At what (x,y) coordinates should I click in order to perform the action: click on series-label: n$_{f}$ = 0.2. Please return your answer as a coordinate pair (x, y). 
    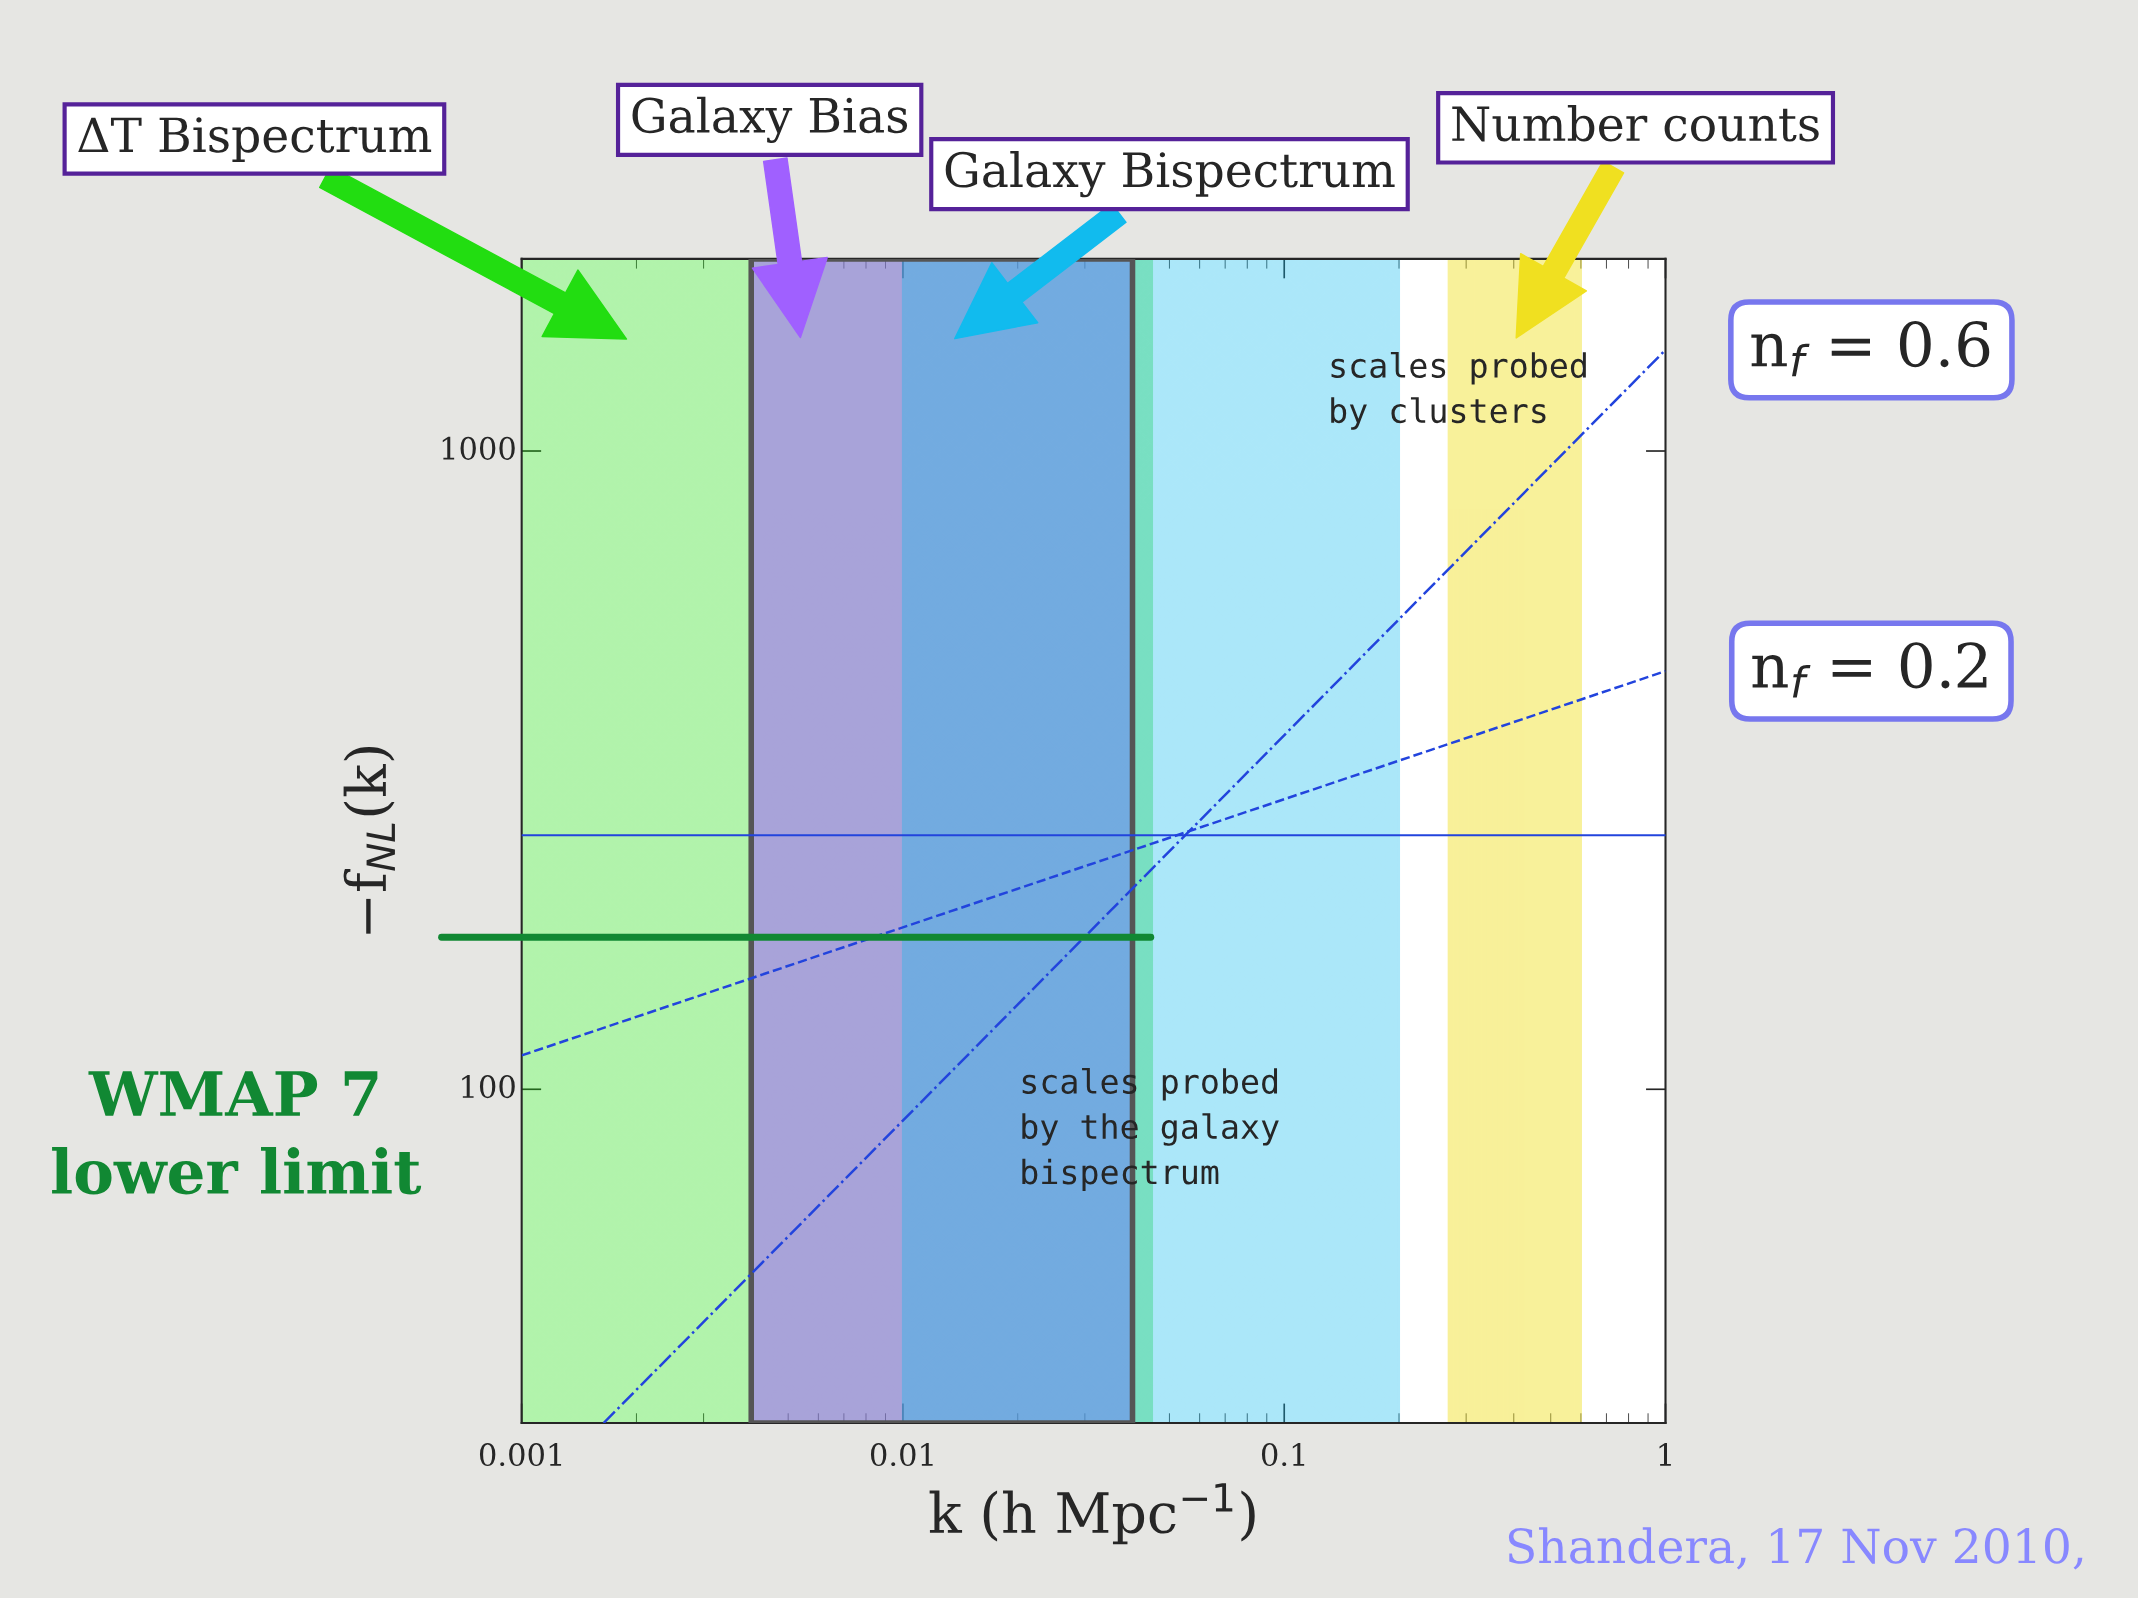
    Looking at the image, I should click on (1869, 670).